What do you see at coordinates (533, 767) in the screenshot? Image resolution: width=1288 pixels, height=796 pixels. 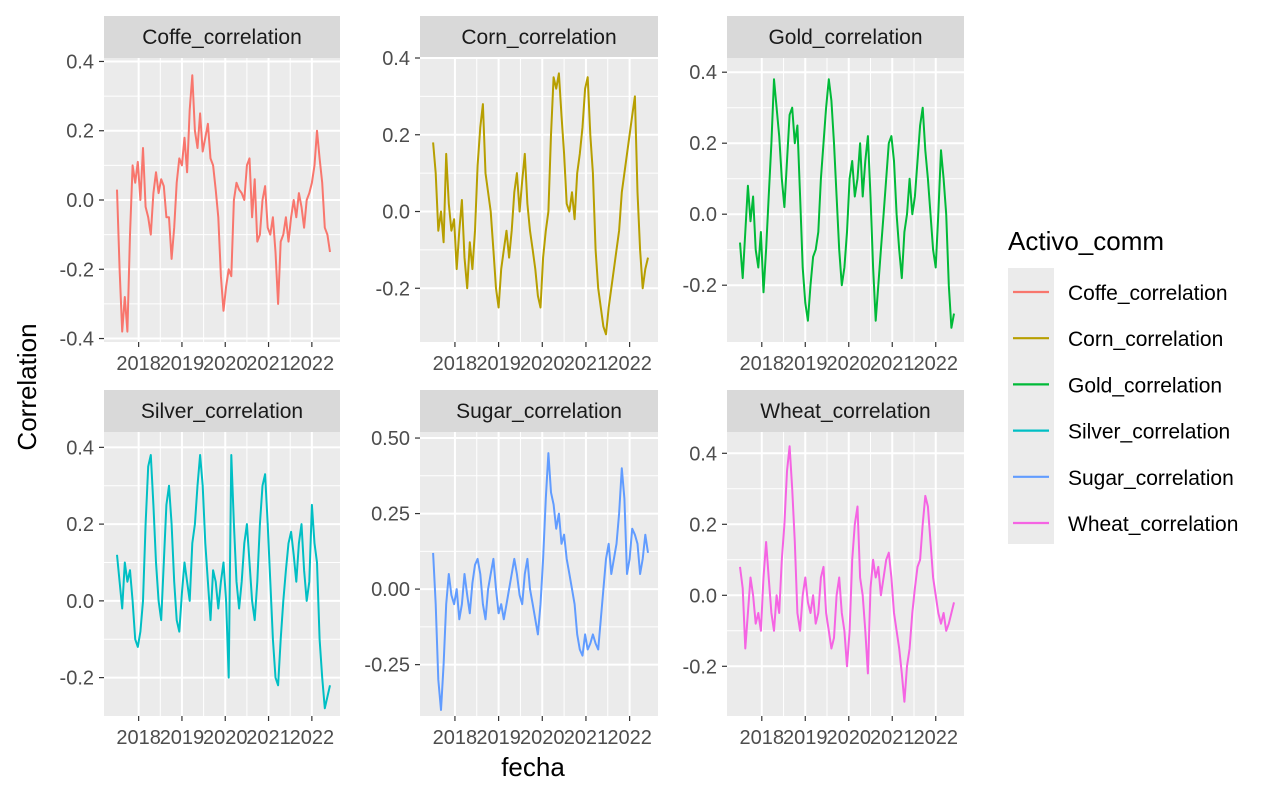 I see `x-axis-title: fecha` at bounding box center [533, 767].